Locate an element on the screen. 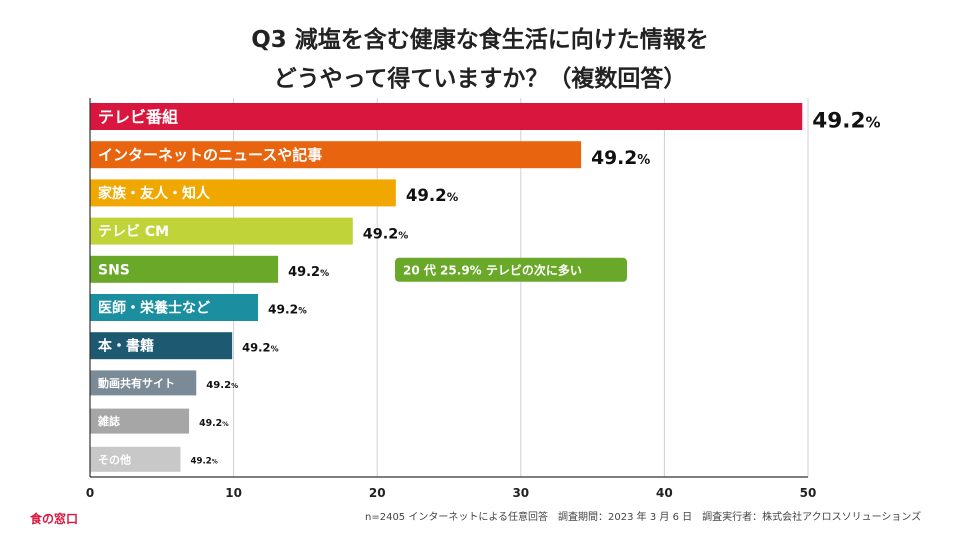 The image size is (960, 541). annotation: 20 代 25.9% テレビの次に多い is located at coordinates (511, 269).